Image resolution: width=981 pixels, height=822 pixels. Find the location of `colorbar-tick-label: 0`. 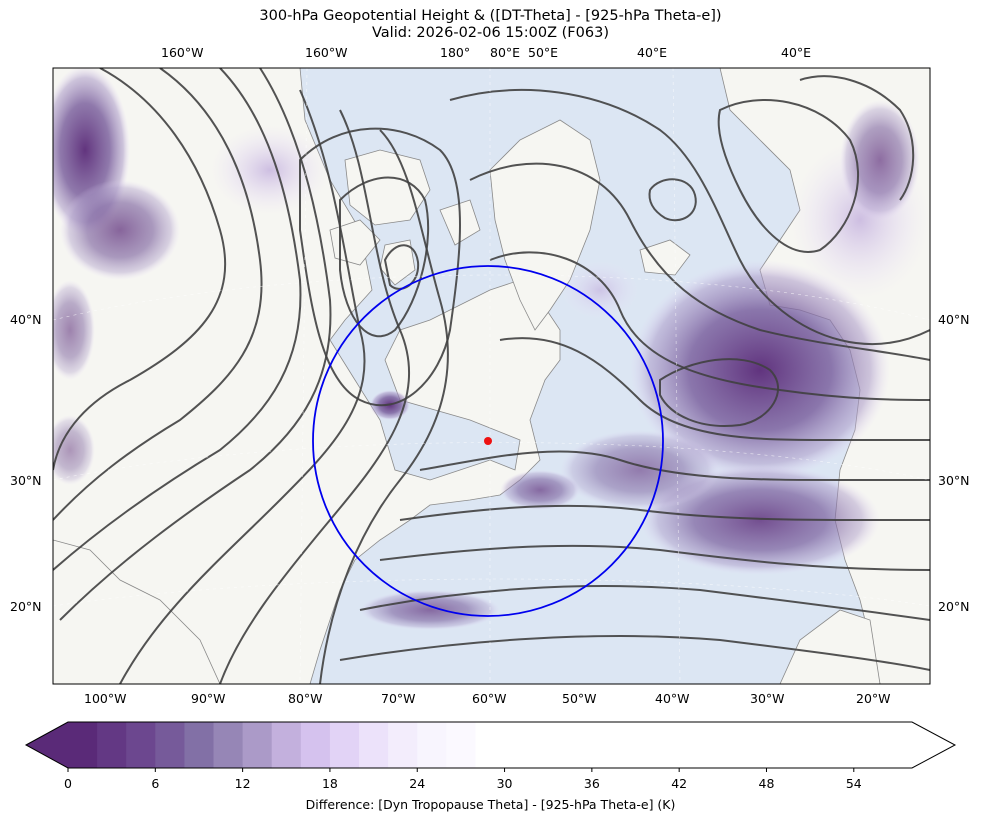

colorbar-tick-label: 0 is located at coordinates (68, 783).